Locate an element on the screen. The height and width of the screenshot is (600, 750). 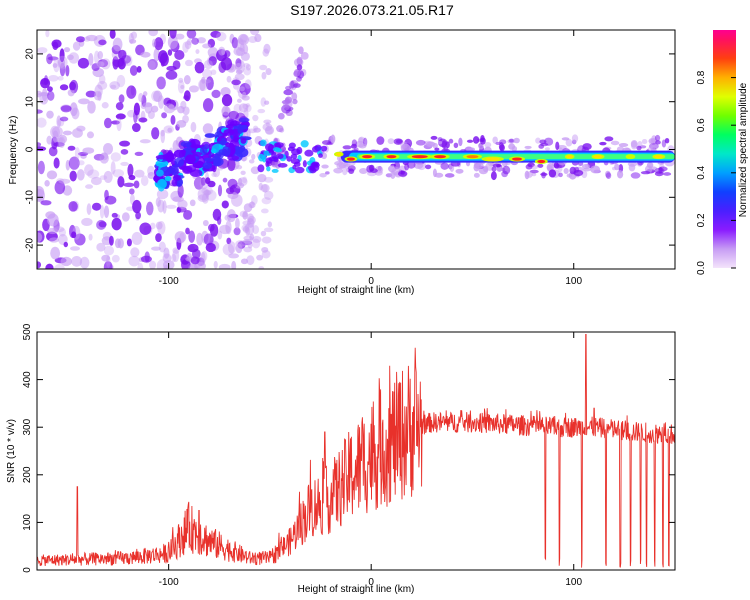
snr-y-axis-label: SNR (10 * v/v) is located at coordinates (11, 451).